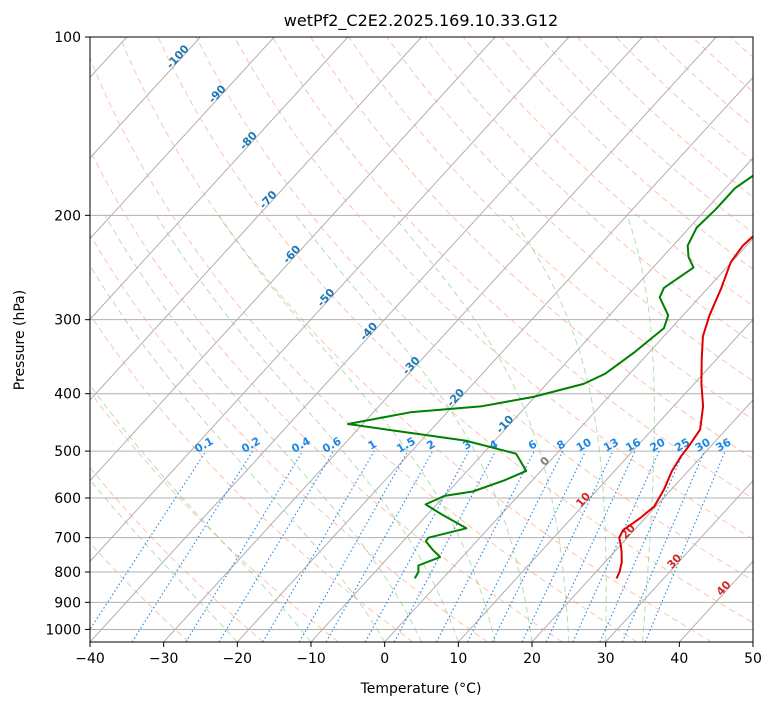 This screenshot has height=712, width=775. Describe the element at coordinates (561, 445) in the screenshot. I see `mixing-ratio-label: 8` at that location.